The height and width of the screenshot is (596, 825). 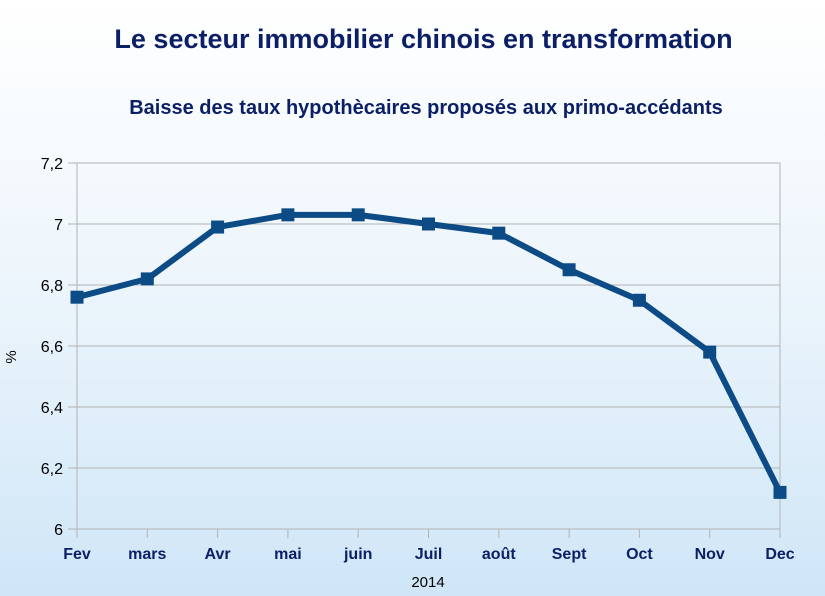 What do you see at coordinates (569, 554) in the screenshot?
I see `x-tick-label: Sept` at bounding box center [569, 554].